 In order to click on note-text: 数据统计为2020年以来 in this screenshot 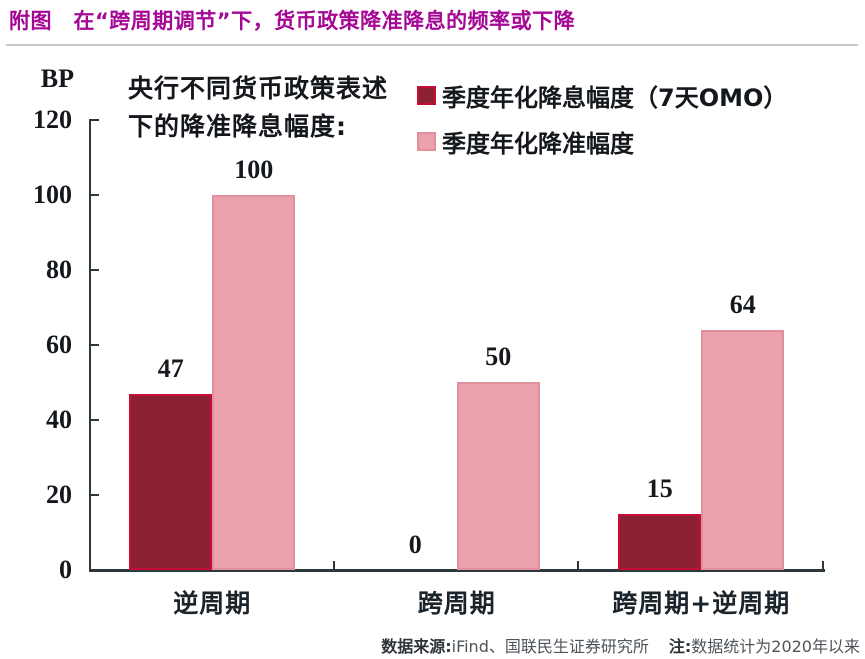, I will do `click(775, 646)`.